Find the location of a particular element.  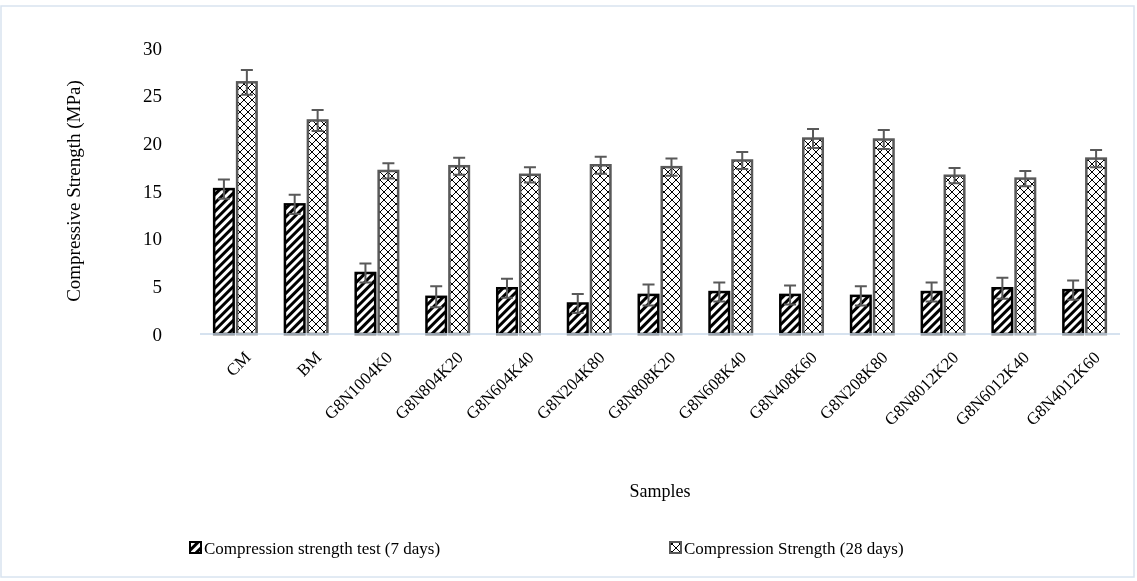

y-tick-label: 25 is located at coordinates (152, 96).